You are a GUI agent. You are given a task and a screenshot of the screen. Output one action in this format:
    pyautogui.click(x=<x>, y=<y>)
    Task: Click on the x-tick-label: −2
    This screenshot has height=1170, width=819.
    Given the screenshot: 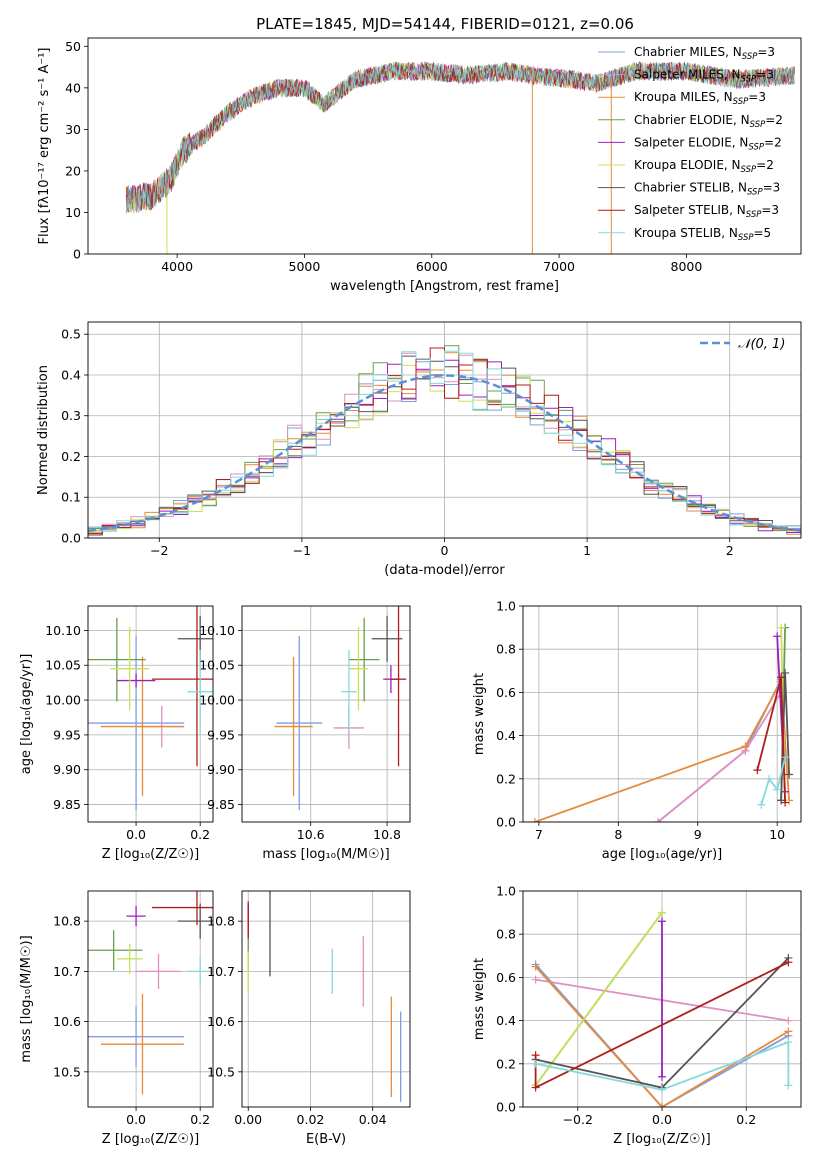 What is the action you would take?
    pyautogui.click(x=159, y=550)
    